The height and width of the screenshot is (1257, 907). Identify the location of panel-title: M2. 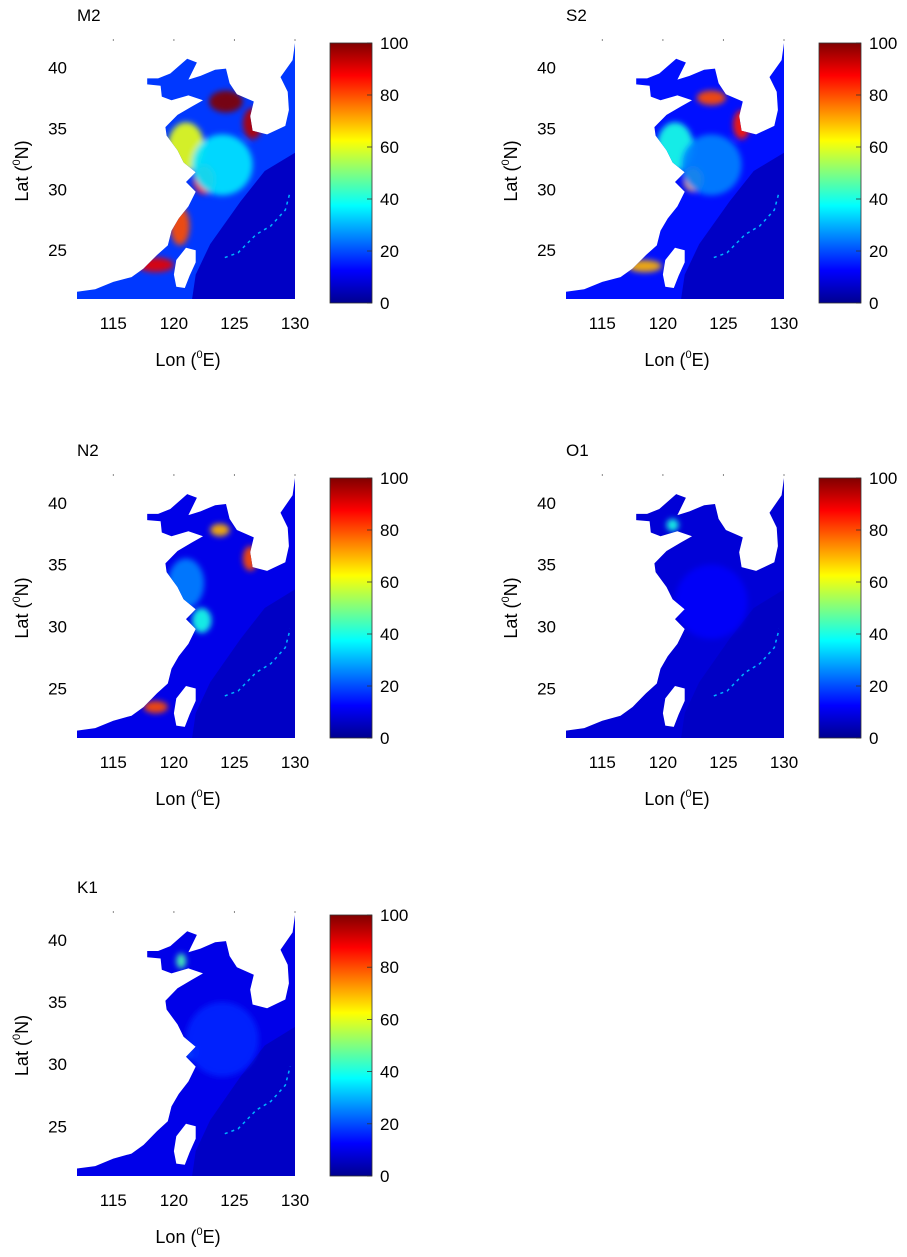
(89, 15).